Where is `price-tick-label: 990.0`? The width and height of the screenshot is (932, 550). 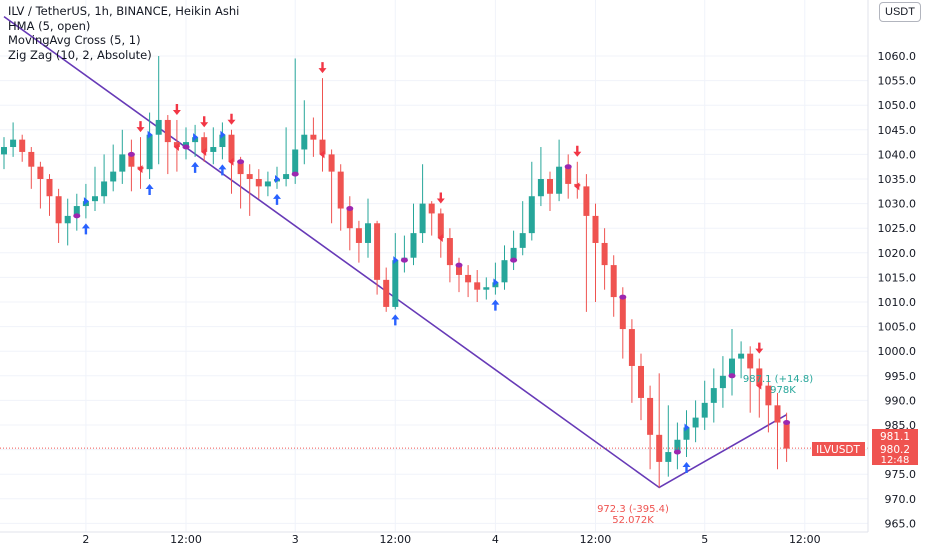
price-tick-label: 990.0 is located at coordinates (901, 400).